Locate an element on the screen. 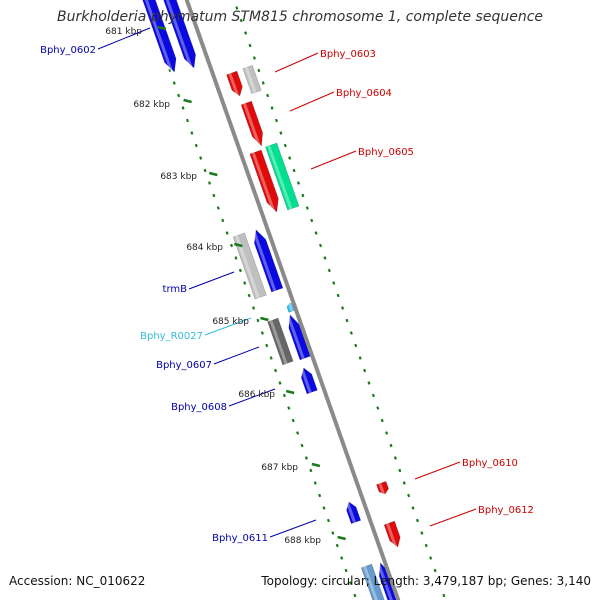 Image resolution: width=600 pixels, height=600 pixels. gene-label-bphy-0610: Bphy_0610 is located at coordinates (490, 463).